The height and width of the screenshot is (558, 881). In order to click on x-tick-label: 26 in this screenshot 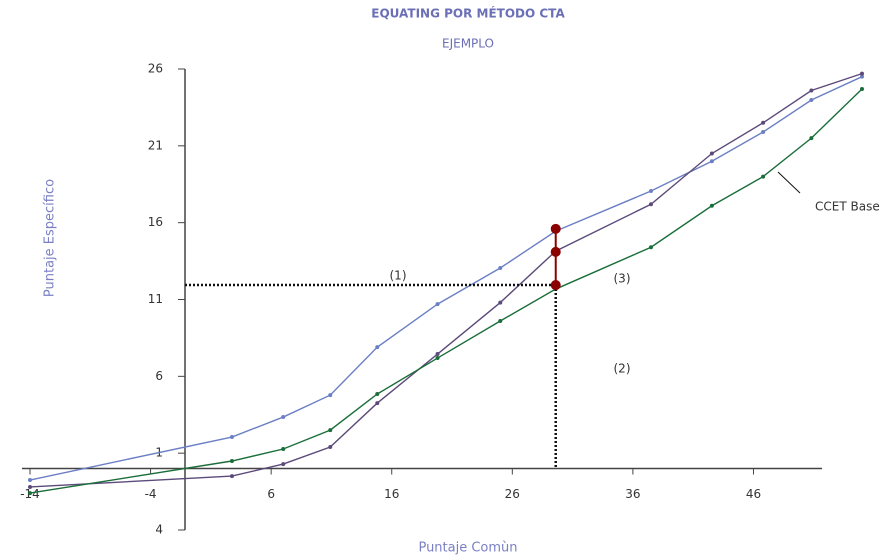, I will do `click(512, 494)`.